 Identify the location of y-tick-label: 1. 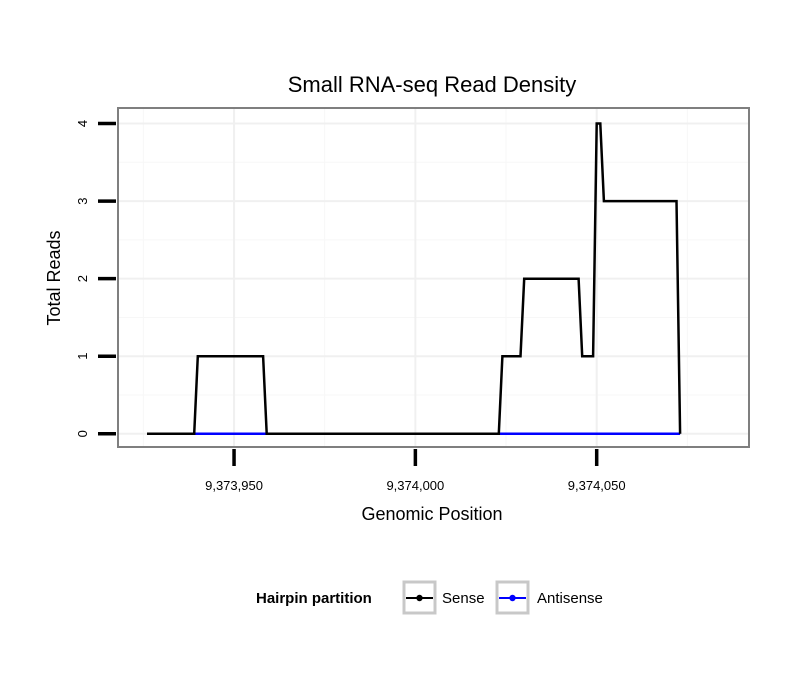
(82, 356).